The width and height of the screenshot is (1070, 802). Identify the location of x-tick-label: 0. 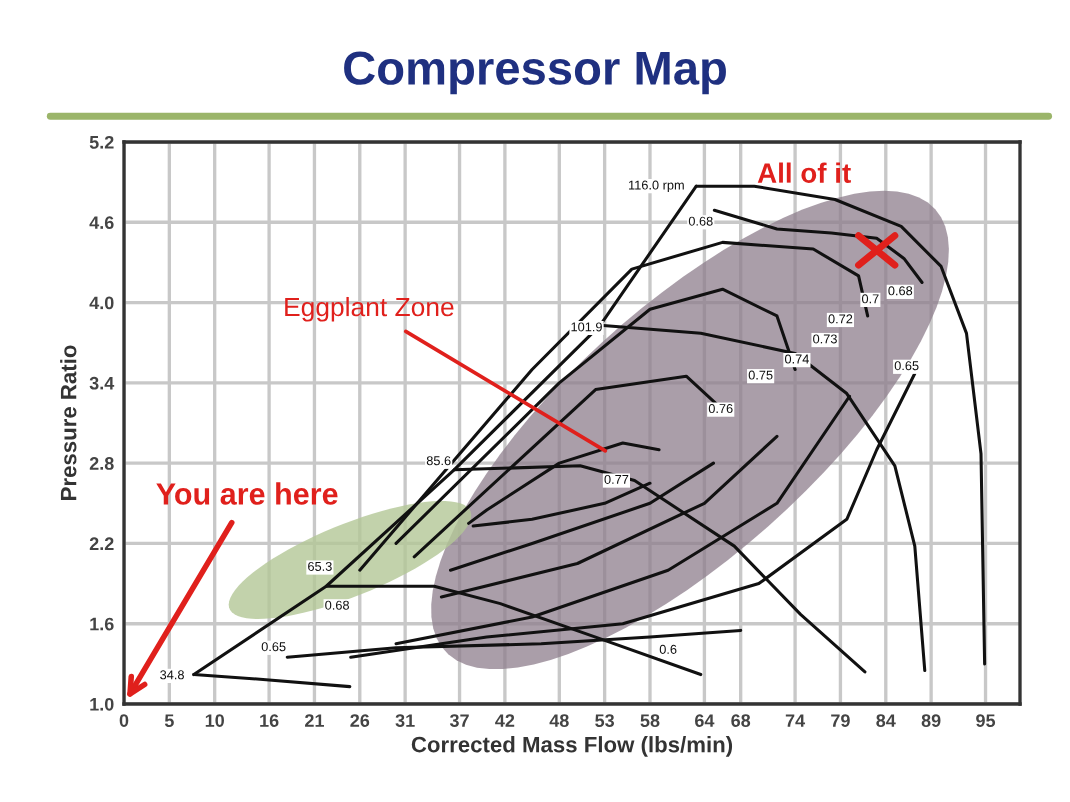
(124, 720).